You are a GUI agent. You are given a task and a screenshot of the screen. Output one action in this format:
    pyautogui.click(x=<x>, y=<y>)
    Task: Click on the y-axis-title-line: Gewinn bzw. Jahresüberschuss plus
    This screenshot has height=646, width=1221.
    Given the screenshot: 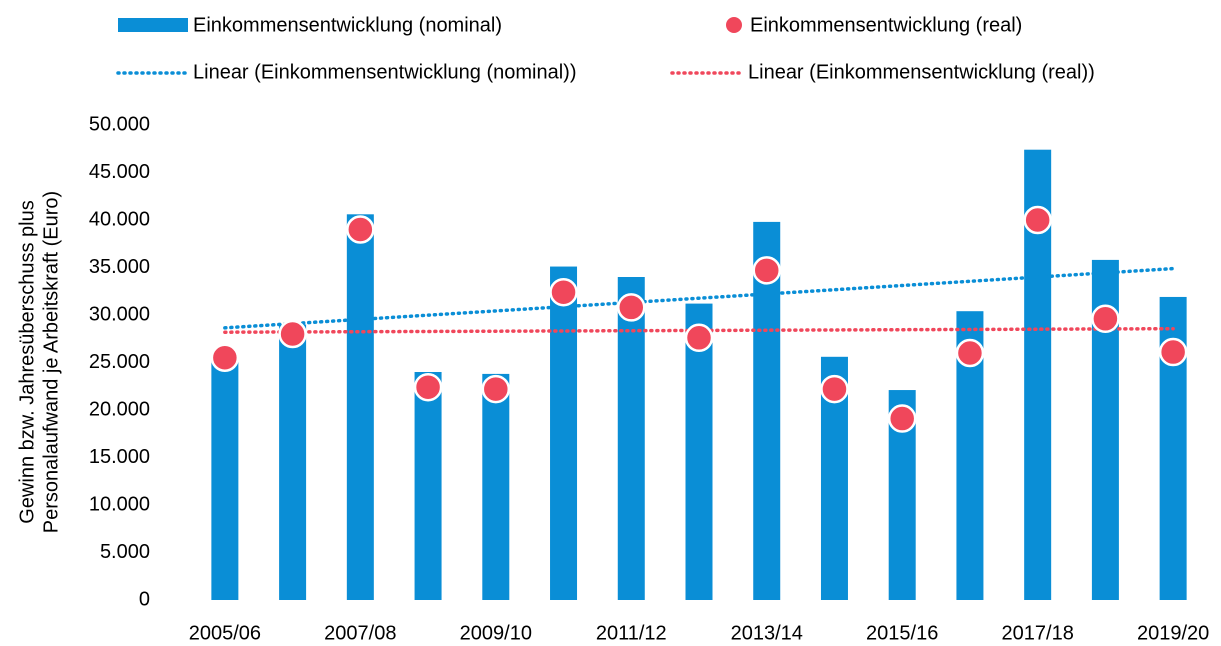 What is the action you would take?
    pyautogui.click(x=27, y=362)
    